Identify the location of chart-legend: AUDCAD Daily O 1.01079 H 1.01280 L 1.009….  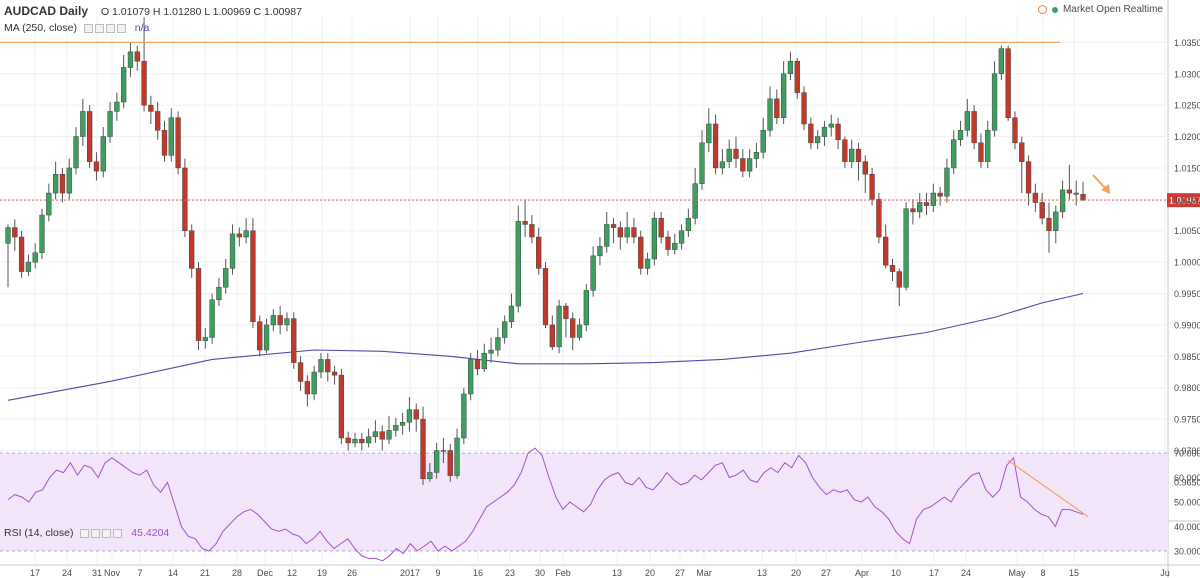
(153, 11).